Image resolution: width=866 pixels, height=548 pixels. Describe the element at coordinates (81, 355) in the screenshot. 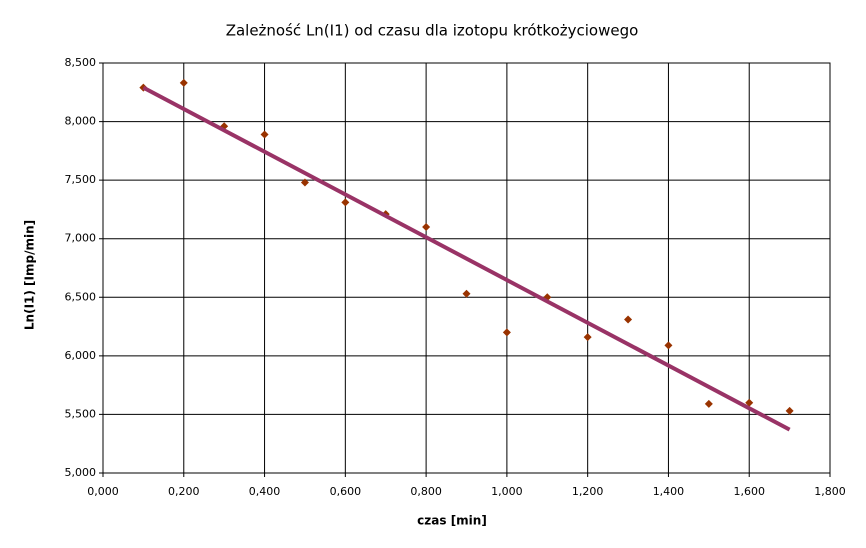

I see `y-tick-label: 6,000` at that location.